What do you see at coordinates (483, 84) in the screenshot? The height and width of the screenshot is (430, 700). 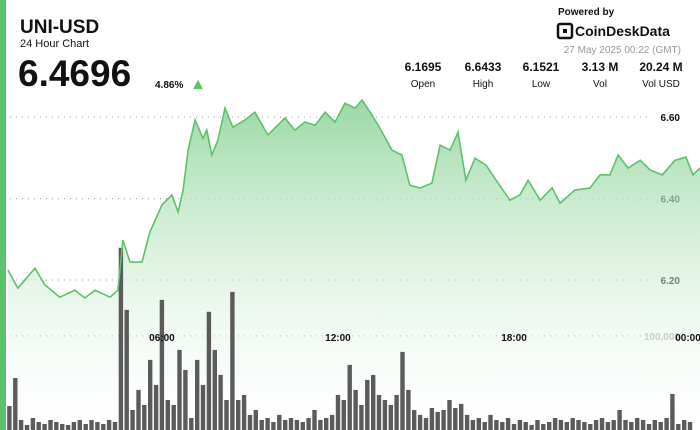 I see `stat-label: High` at bounding box center [483, 84].